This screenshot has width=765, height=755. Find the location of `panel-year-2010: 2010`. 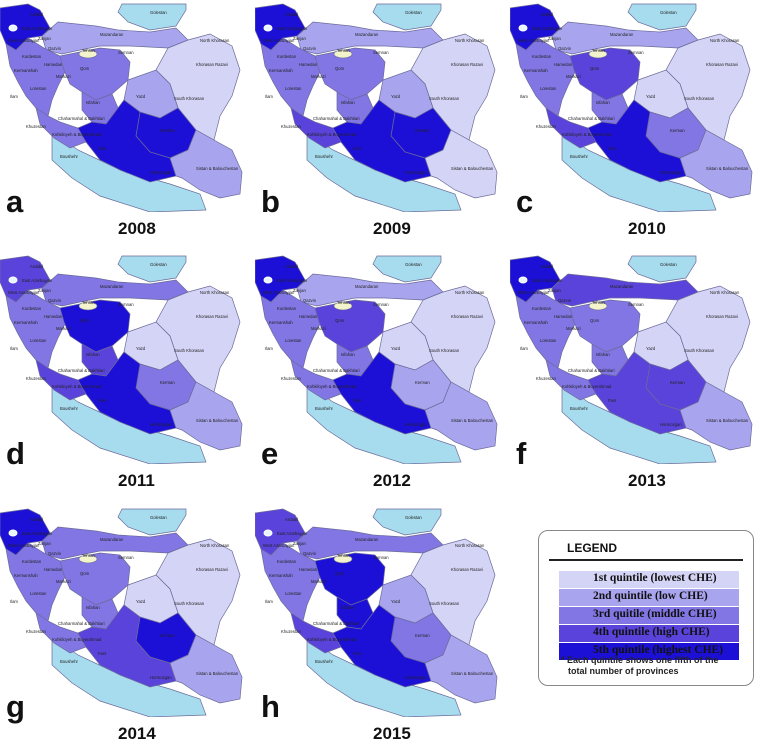

panel-year-2010: 2010 is located at coordinates (647, 228).